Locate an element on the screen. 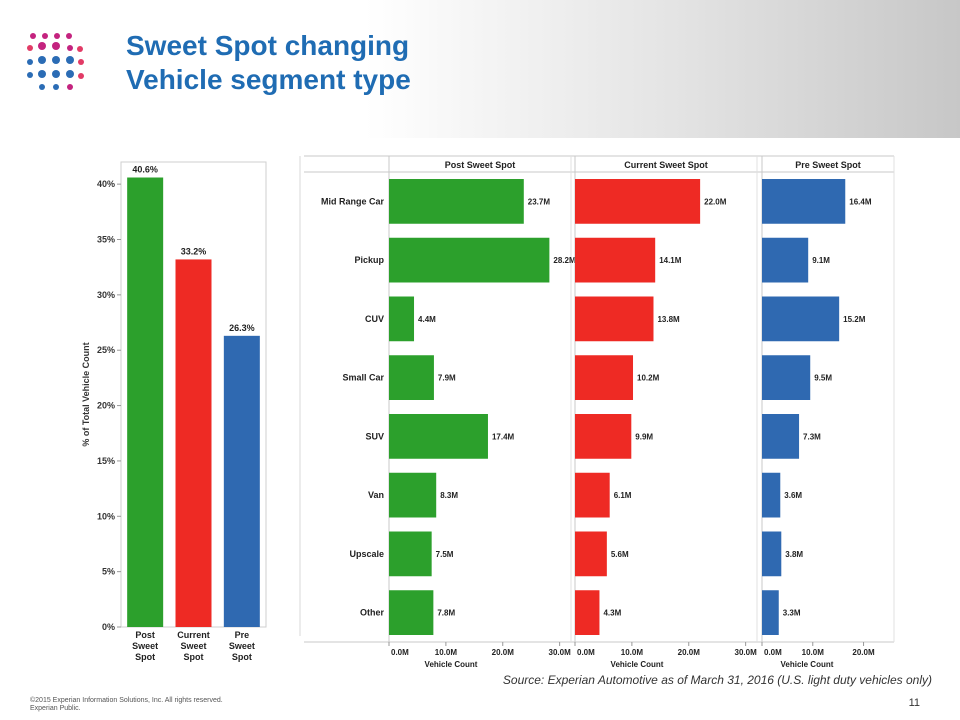 The image size is (960, 720). bar-value-label: 4.4M is located at coordinates (427, 319).